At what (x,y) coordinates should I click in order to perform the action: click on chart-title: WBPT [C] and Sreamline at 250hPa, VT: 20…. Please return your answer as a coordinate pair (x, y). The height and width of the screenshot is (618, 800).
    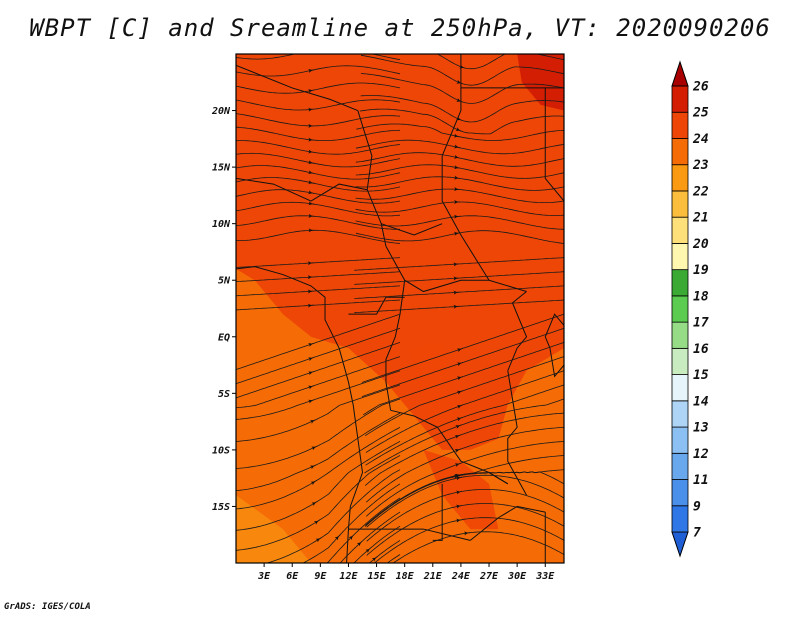
    Looking at the image, I should click on (400, 28).